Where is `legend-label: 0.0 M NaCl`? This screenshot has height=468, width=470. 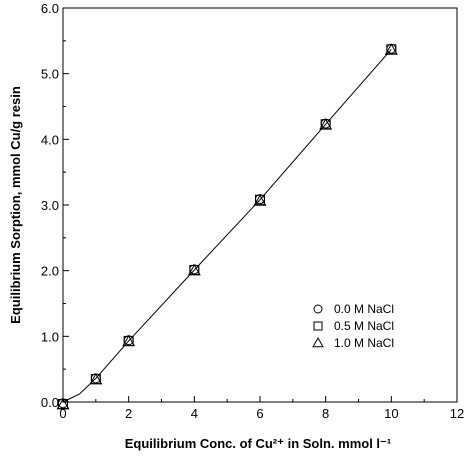
legend-label: 0.0 M NaCl is located at coordinates (364, 309).